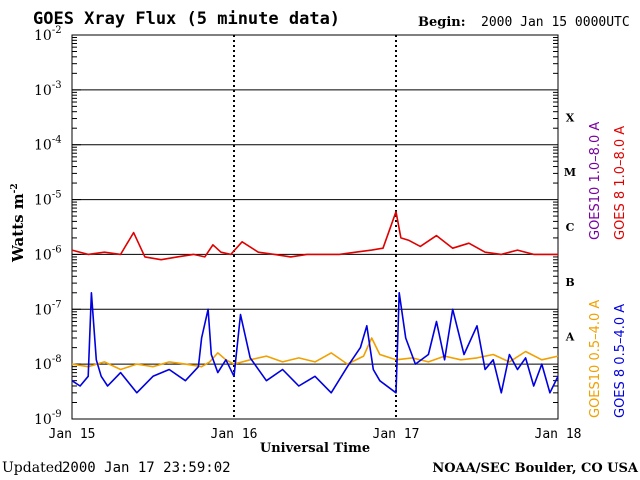 The height and width of the screenshot is (480, 640). I want to click on y-tick-exponent: -6, so click(57, 249).